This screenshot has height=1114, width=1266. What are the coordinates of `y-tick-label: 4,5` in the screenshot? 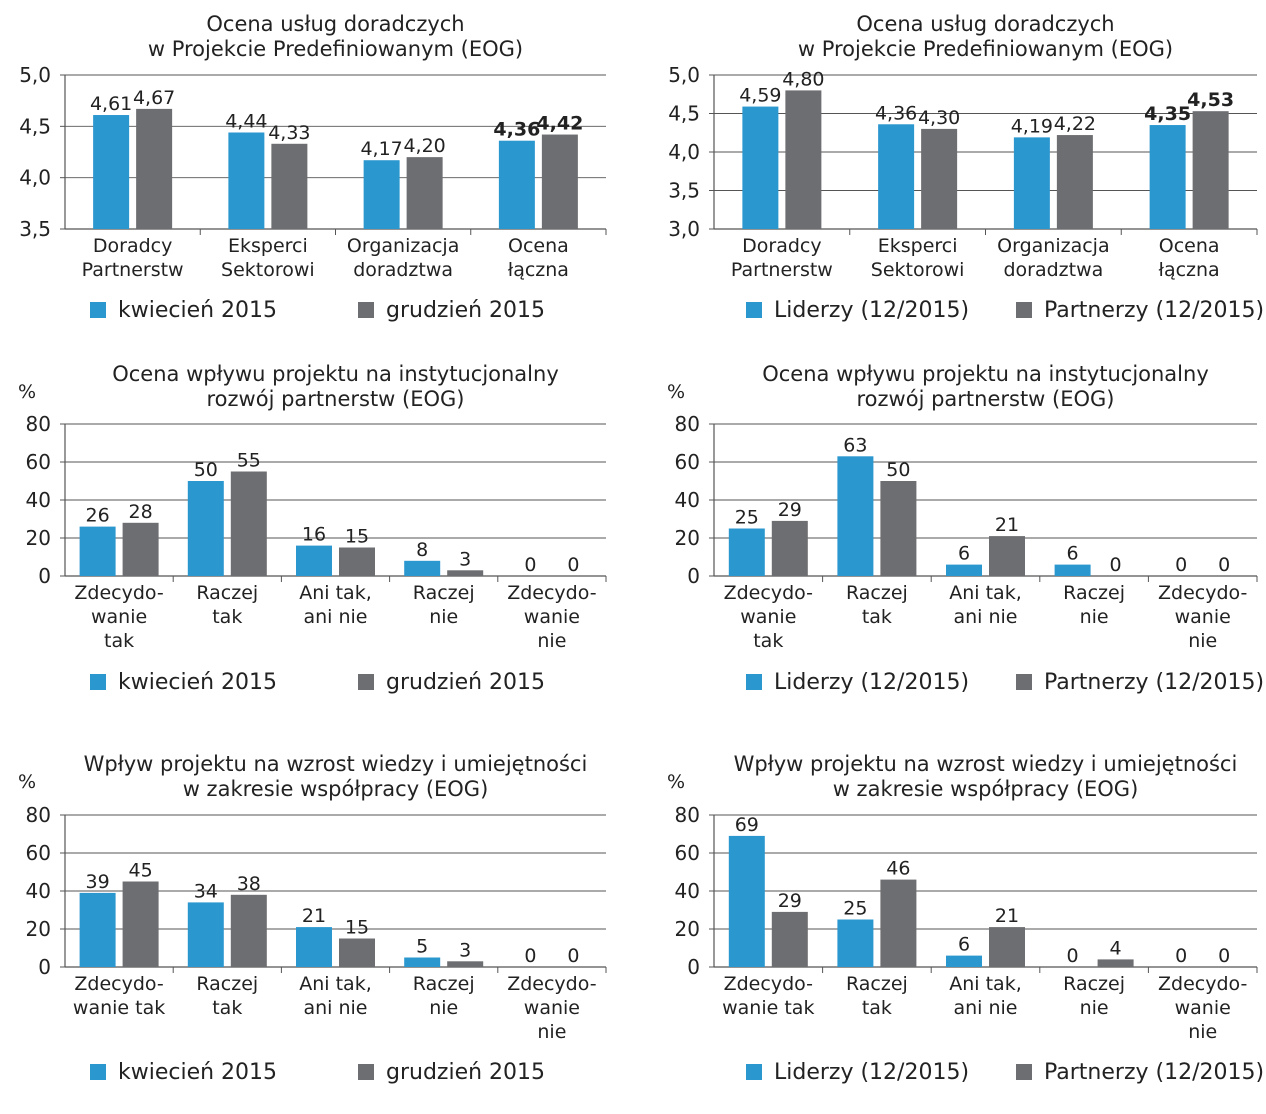 It's located at (35, 126).